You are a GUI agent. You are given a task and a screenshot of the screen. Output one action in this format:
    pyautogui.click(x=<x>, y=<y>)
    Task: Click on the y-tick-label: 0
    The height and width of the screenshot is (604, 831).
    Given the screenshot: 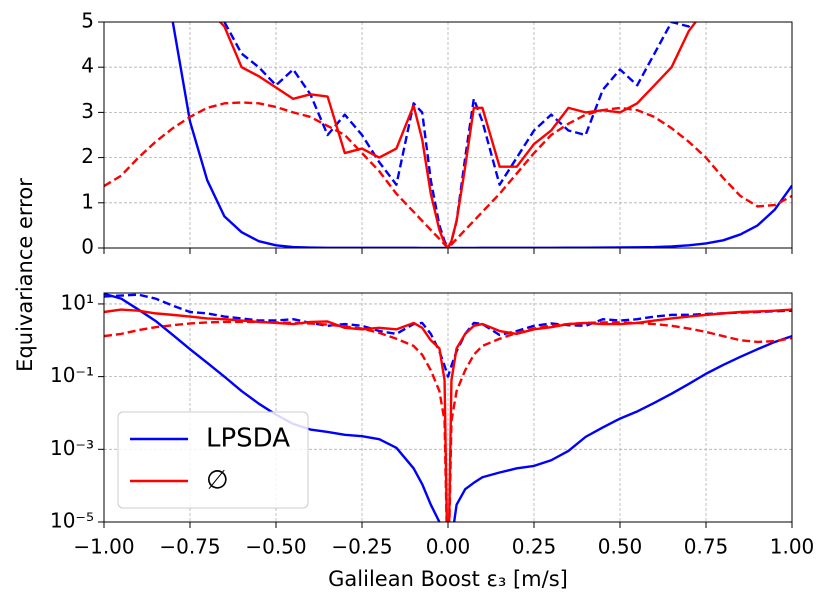 What is the action you would take?
    pyautogui.click(x=87, y=247)
    